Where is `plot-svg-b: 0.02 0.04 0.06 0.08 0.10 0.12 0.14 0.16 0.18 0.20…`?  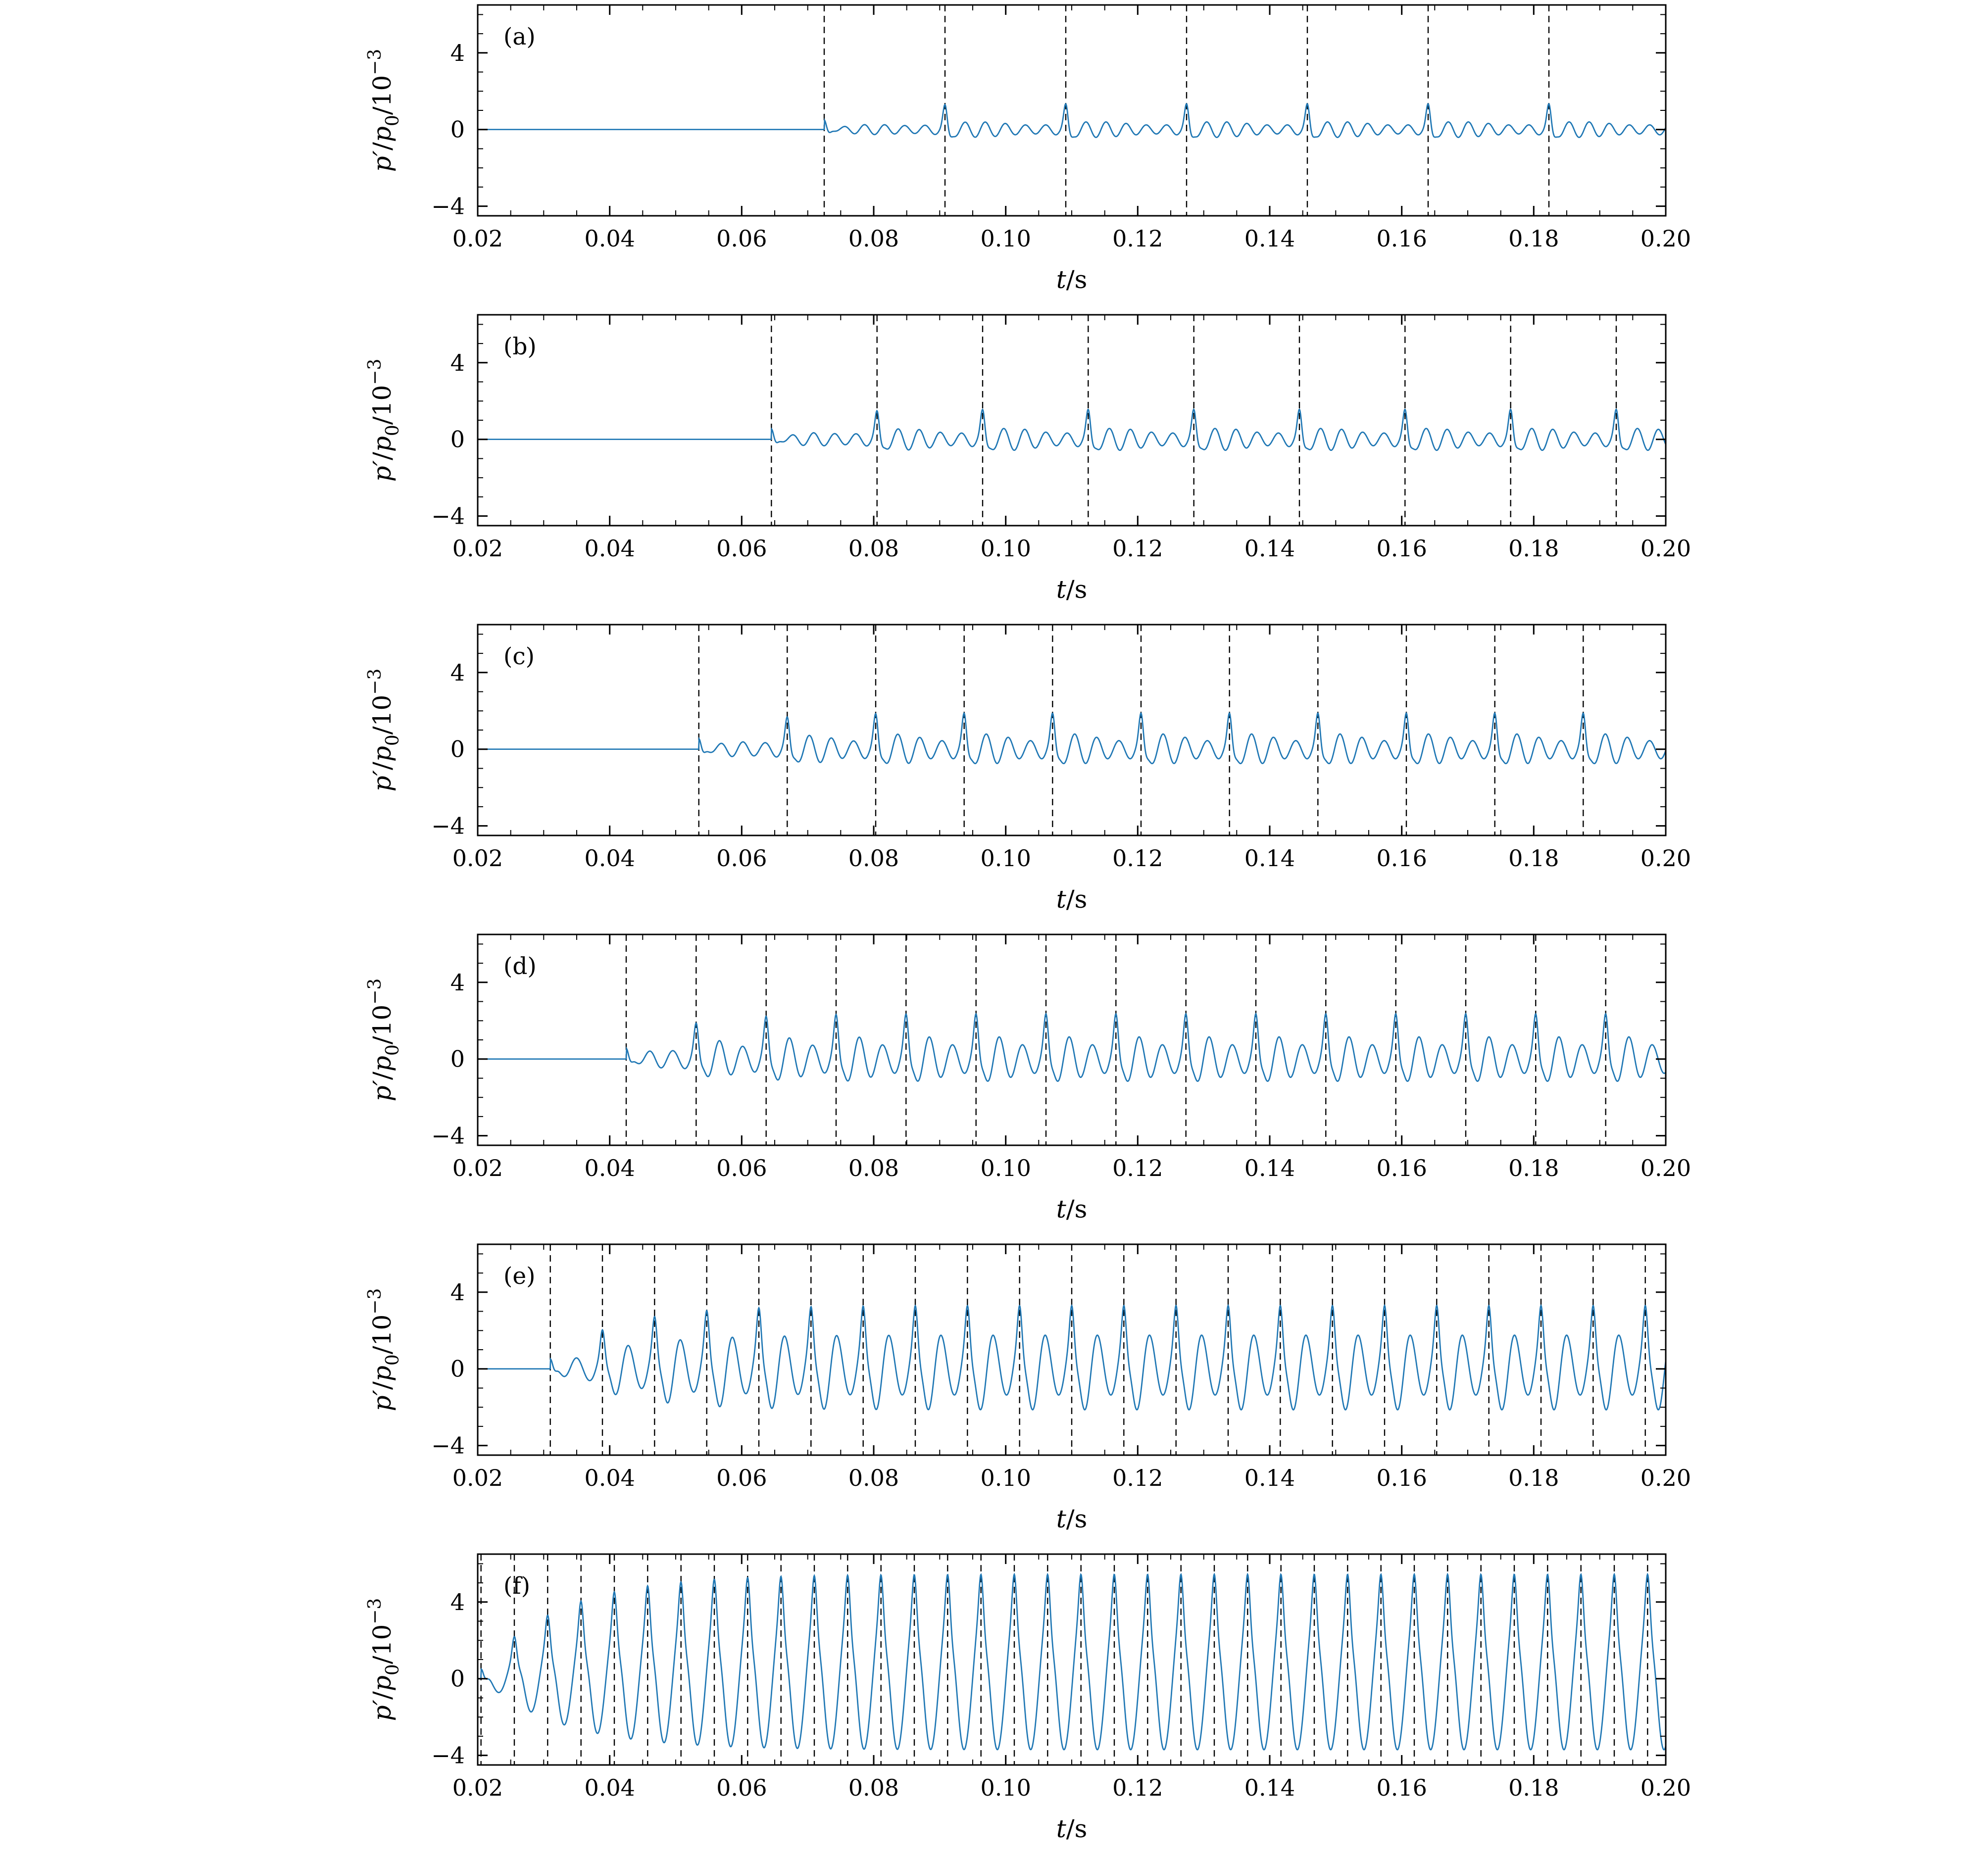 plot-svg-b: 0.02 0.04 0.06 0.08 0.10 0.12 0.14 0.16 0.18 0.20… is located at coordinates (1028, 459).